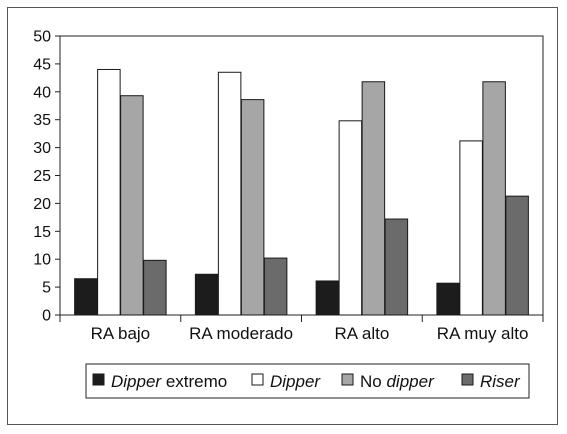 This screenshot has width=567, height=434. I want to click on y-tick-labels: 0 5 10 15 20 25 30 35 40 45 50, so click(42, 177).